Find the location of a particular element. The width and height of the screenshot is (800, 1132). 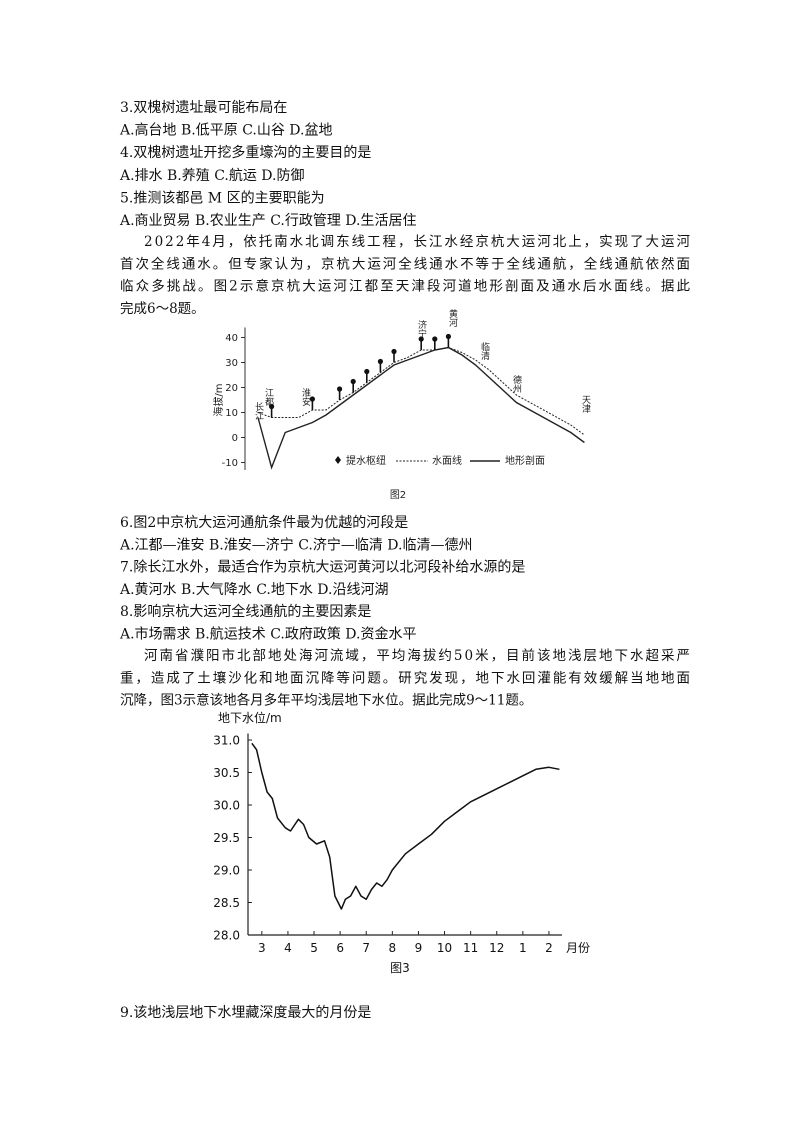

question-line: A.商业贸易 B.农业生产 C.行政管理 D.生活居住 is located at coordinates (268, 221).